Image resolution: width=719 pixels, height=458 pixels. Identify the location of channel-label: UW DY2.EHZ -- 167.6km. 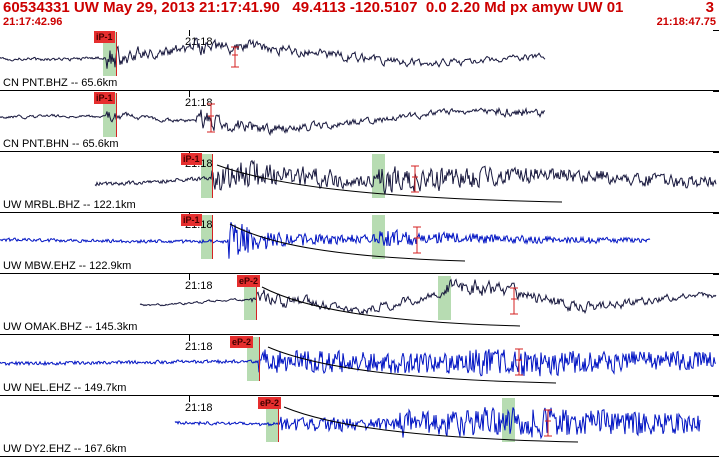
(65, 449).